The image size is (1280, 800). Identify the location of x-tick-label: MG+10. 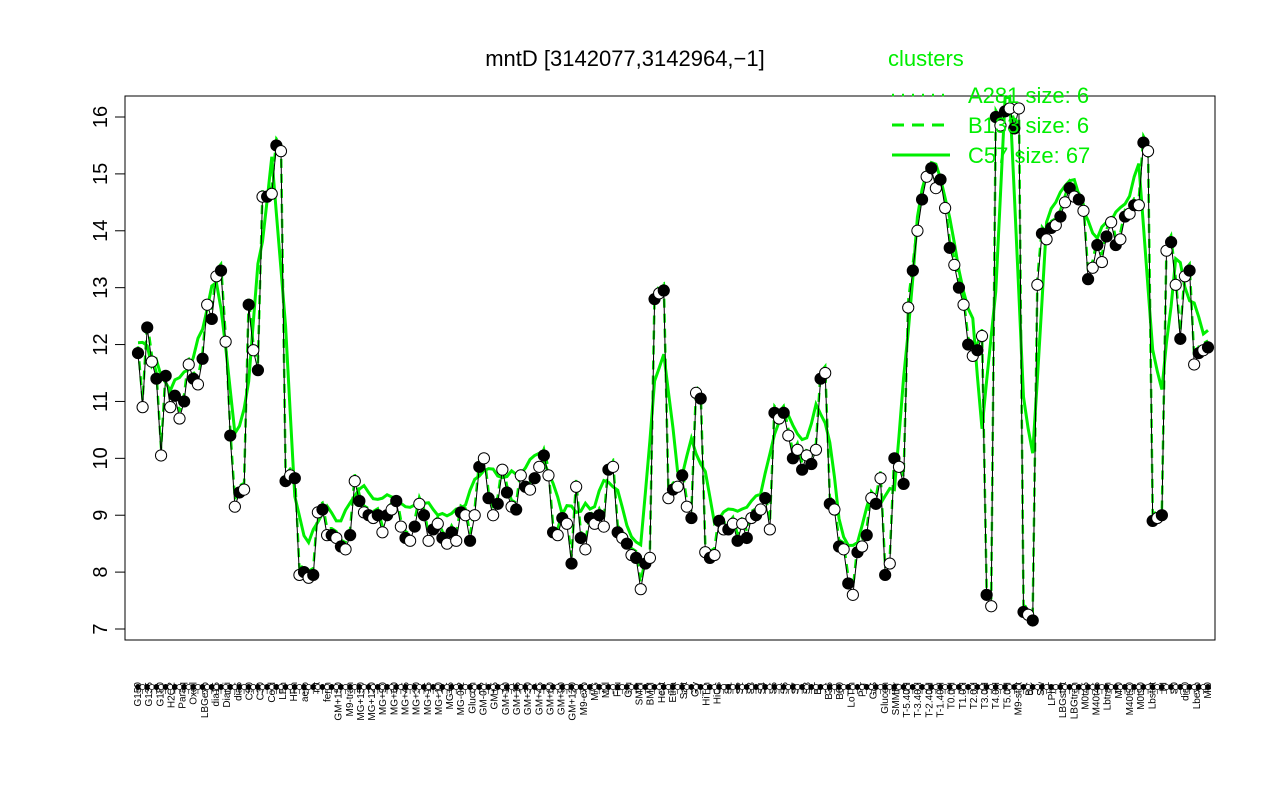
(439, 699).